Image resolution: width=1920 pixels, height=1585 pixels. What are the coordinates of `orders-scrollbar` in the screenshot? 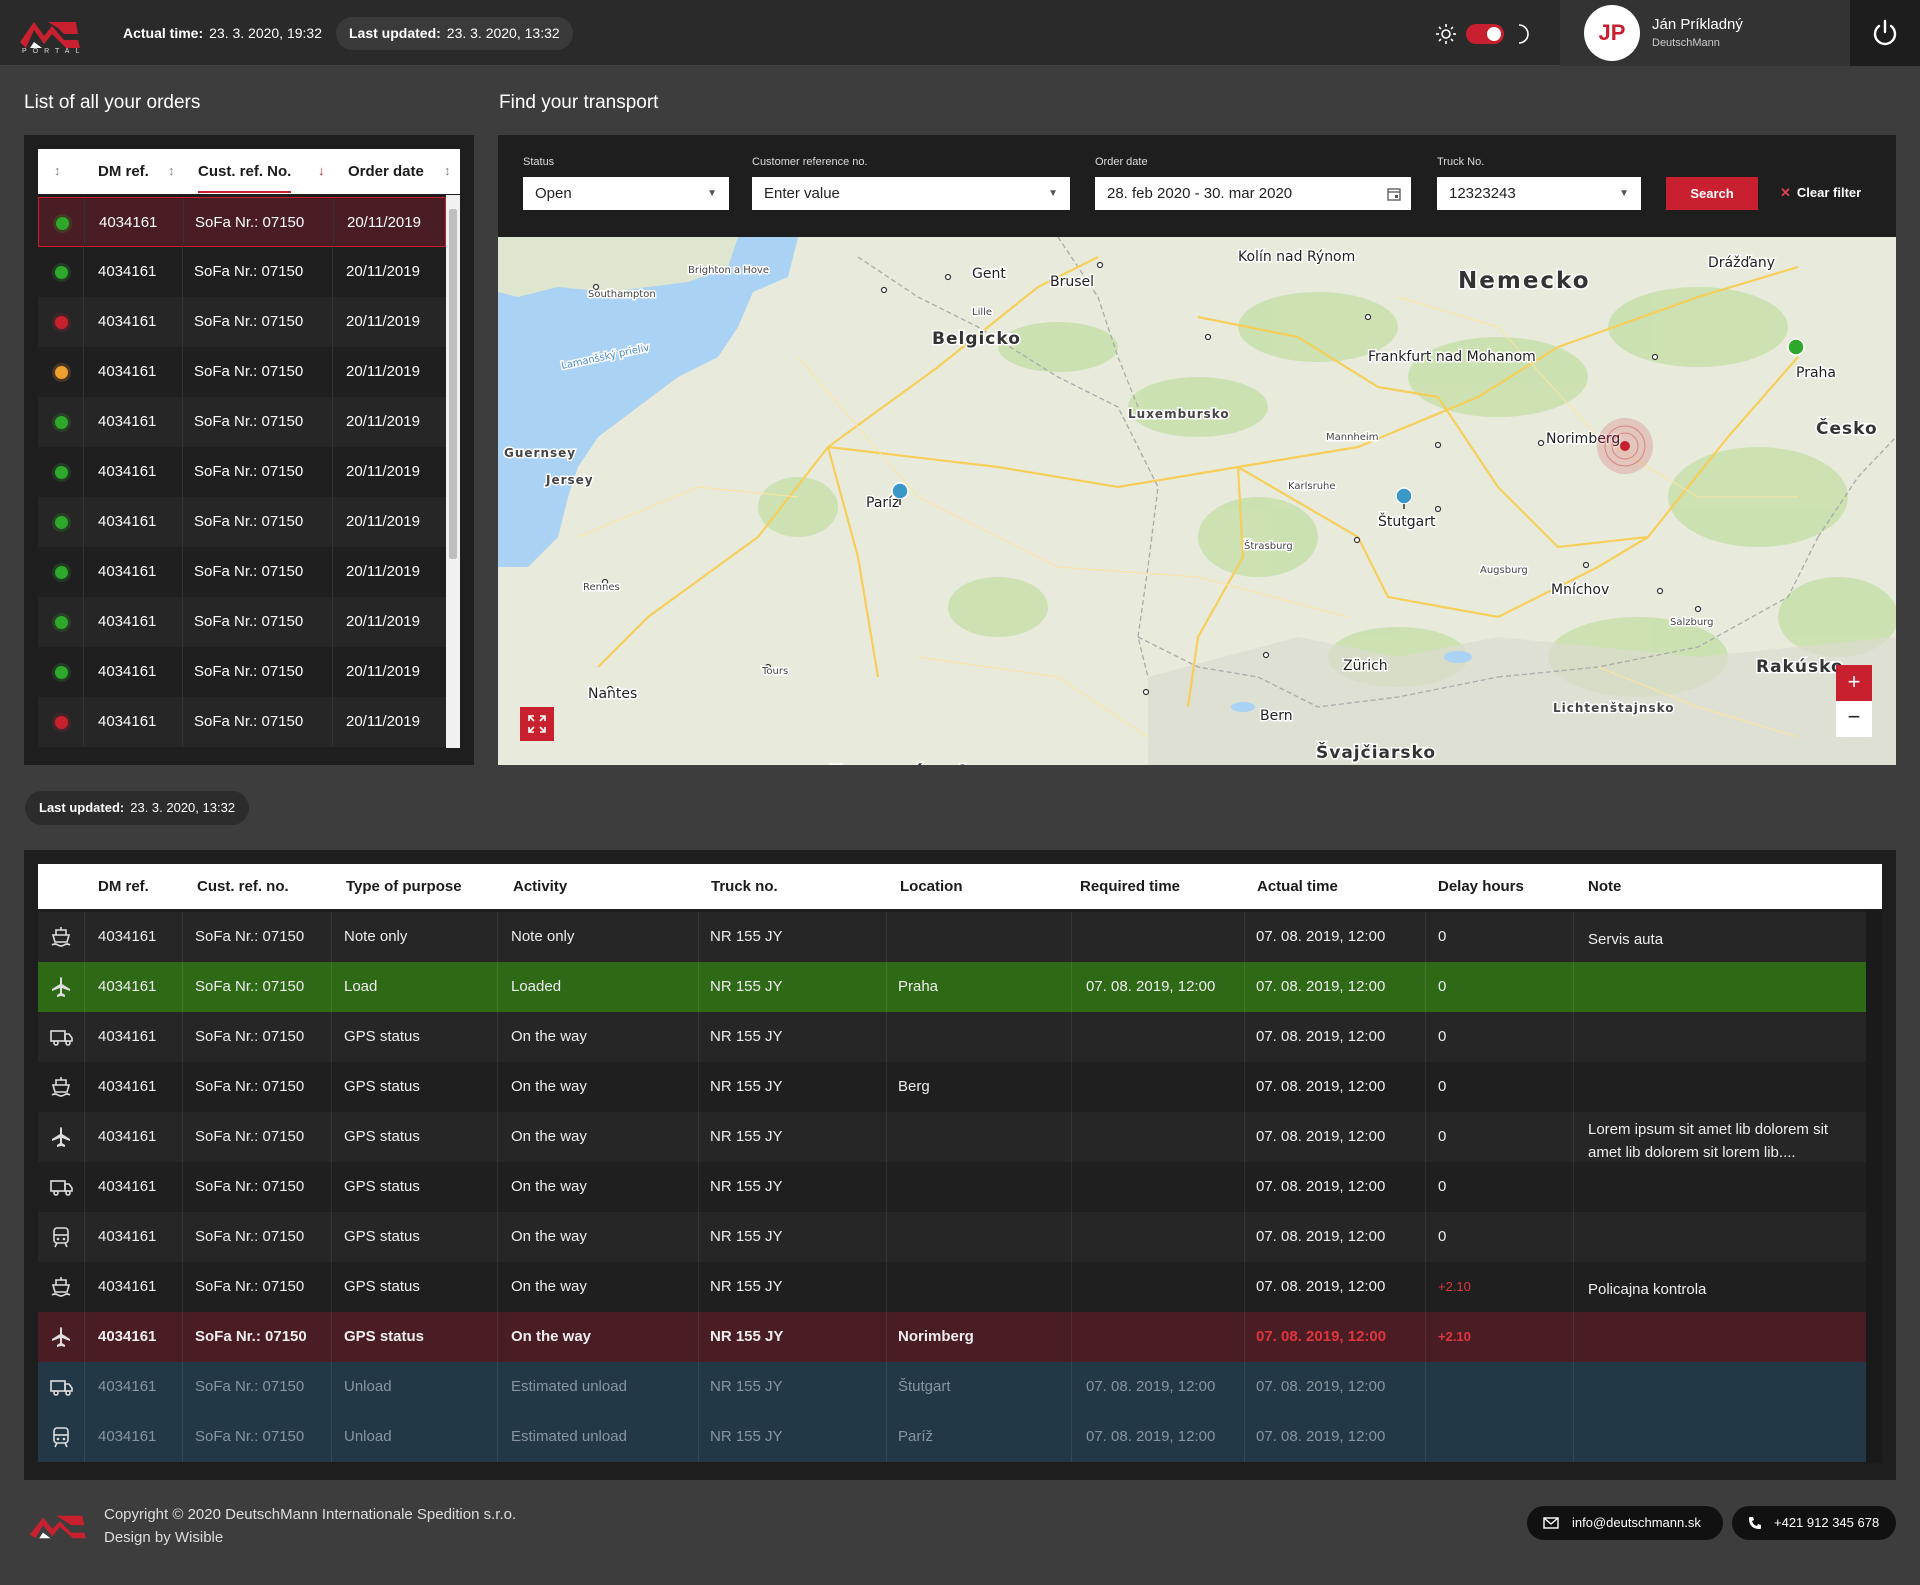 It's located at (453, 471).